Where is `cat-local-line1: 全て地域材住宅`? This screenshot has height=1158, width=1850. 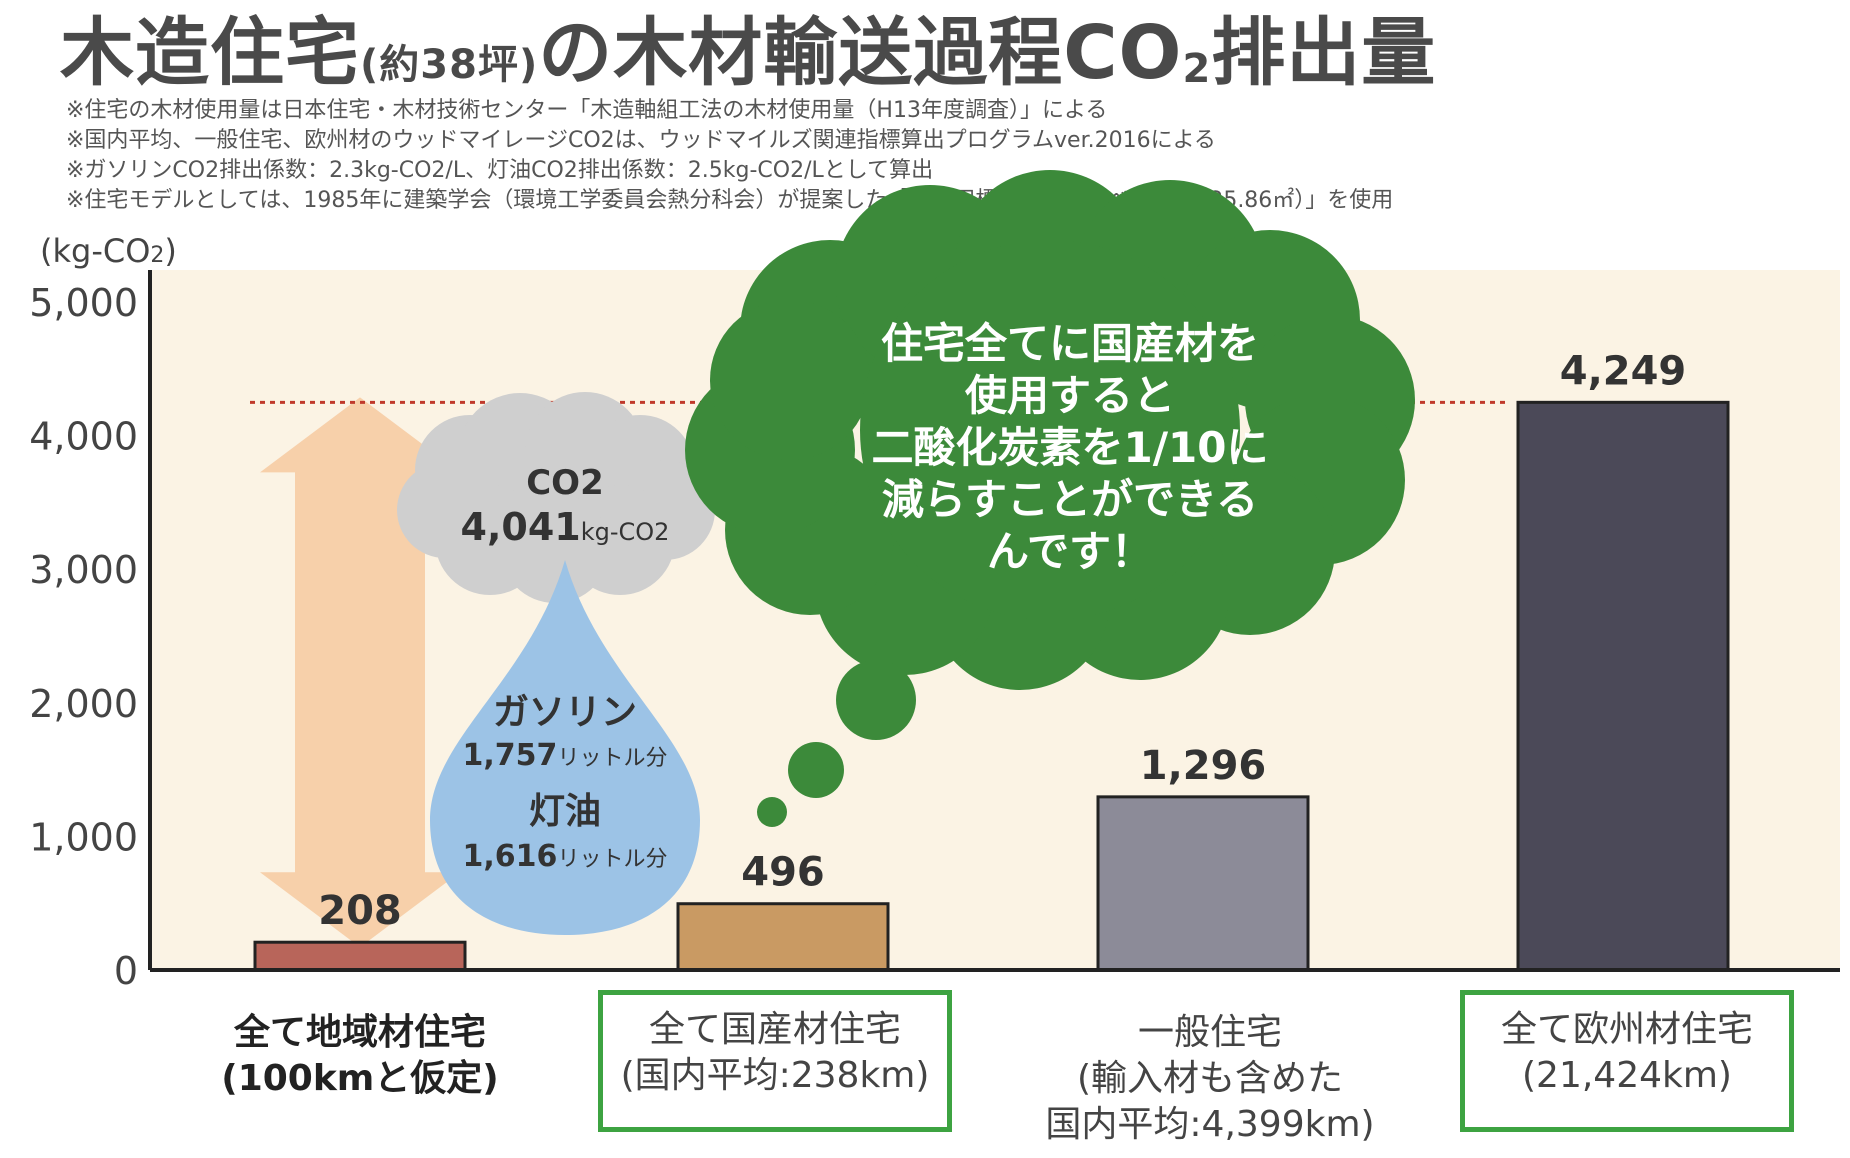
cat-local-line1: 全て地域材住宅 is located at coordinates (359, 1032).